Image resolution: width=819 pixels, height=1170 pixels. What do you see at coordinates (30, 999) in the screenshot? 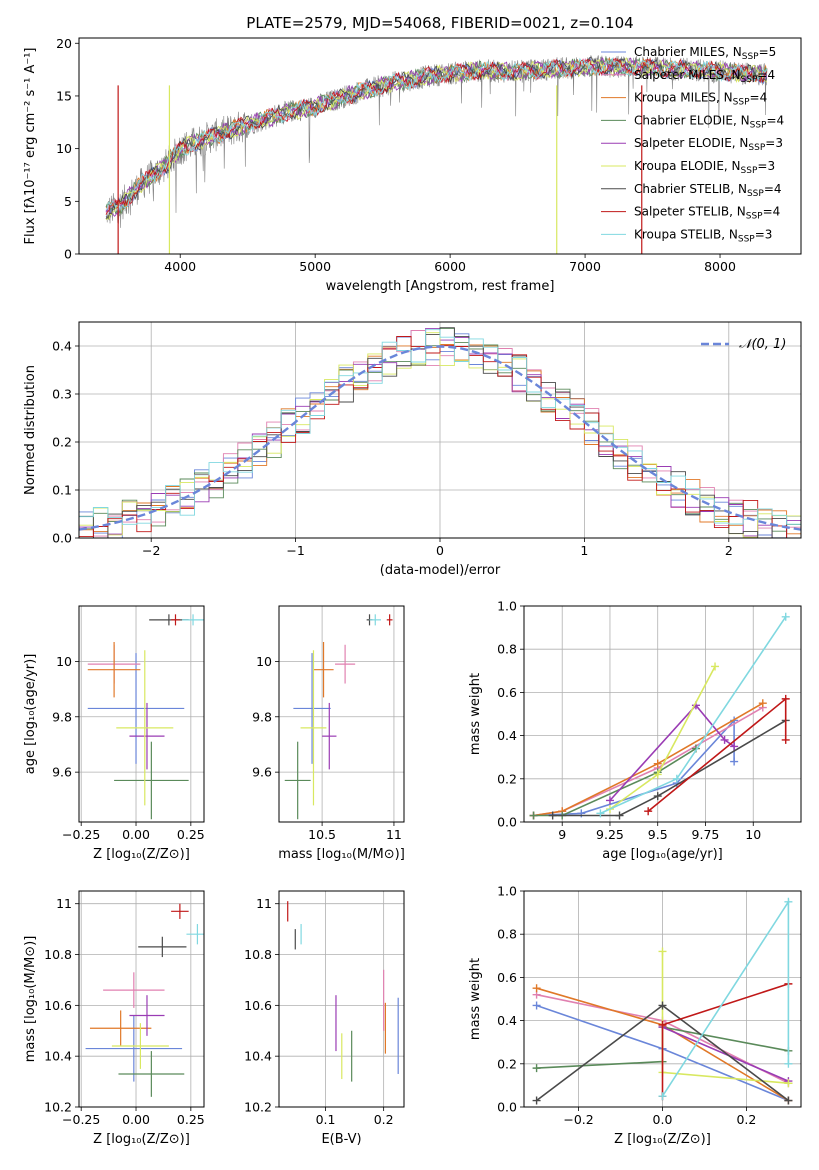
I see `y-axis-label: mass [log₁₀(M/M⊙)]` at bounding box center [30, 999].